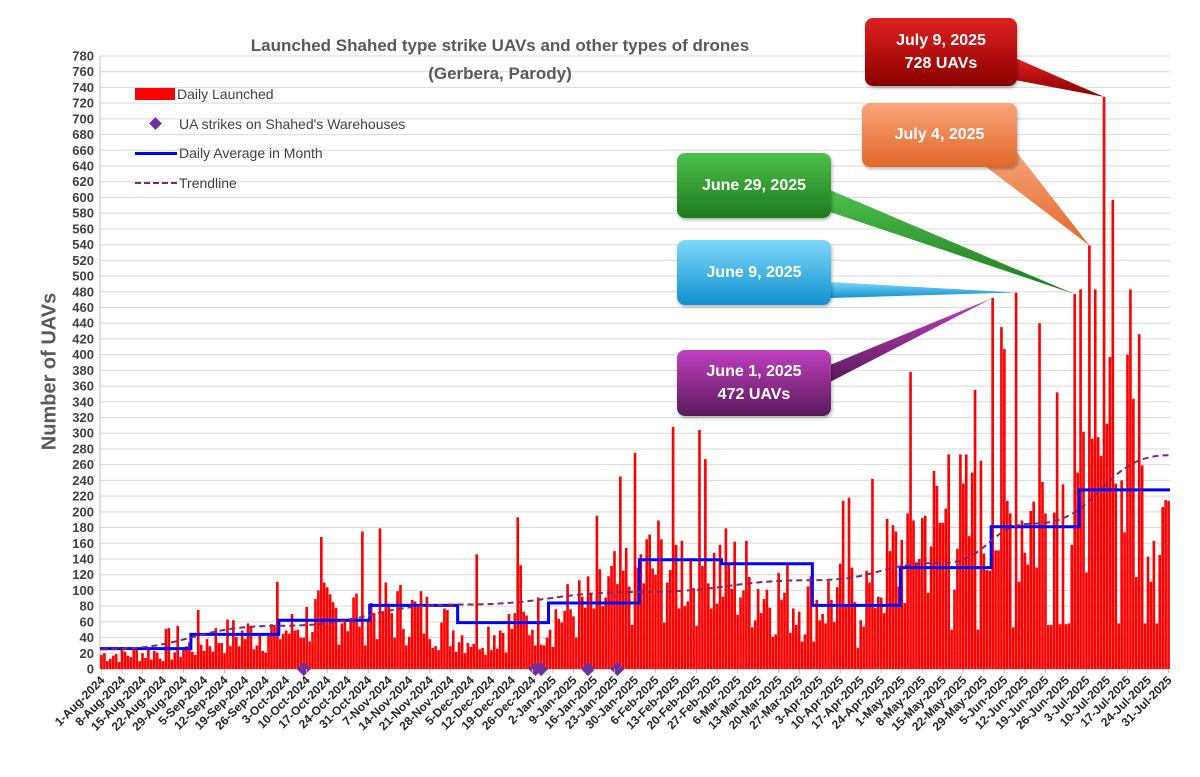  I want to click on callout-date: July 4, 2025, so click(939, 135).